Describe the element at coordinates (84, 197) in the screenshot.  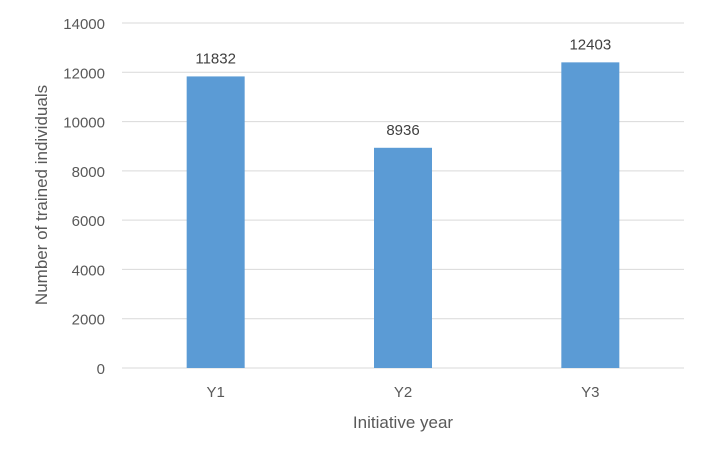
I see `y-tick-labels: 0 2000 4000 6000 8000 10000 12000 14000` at that location.